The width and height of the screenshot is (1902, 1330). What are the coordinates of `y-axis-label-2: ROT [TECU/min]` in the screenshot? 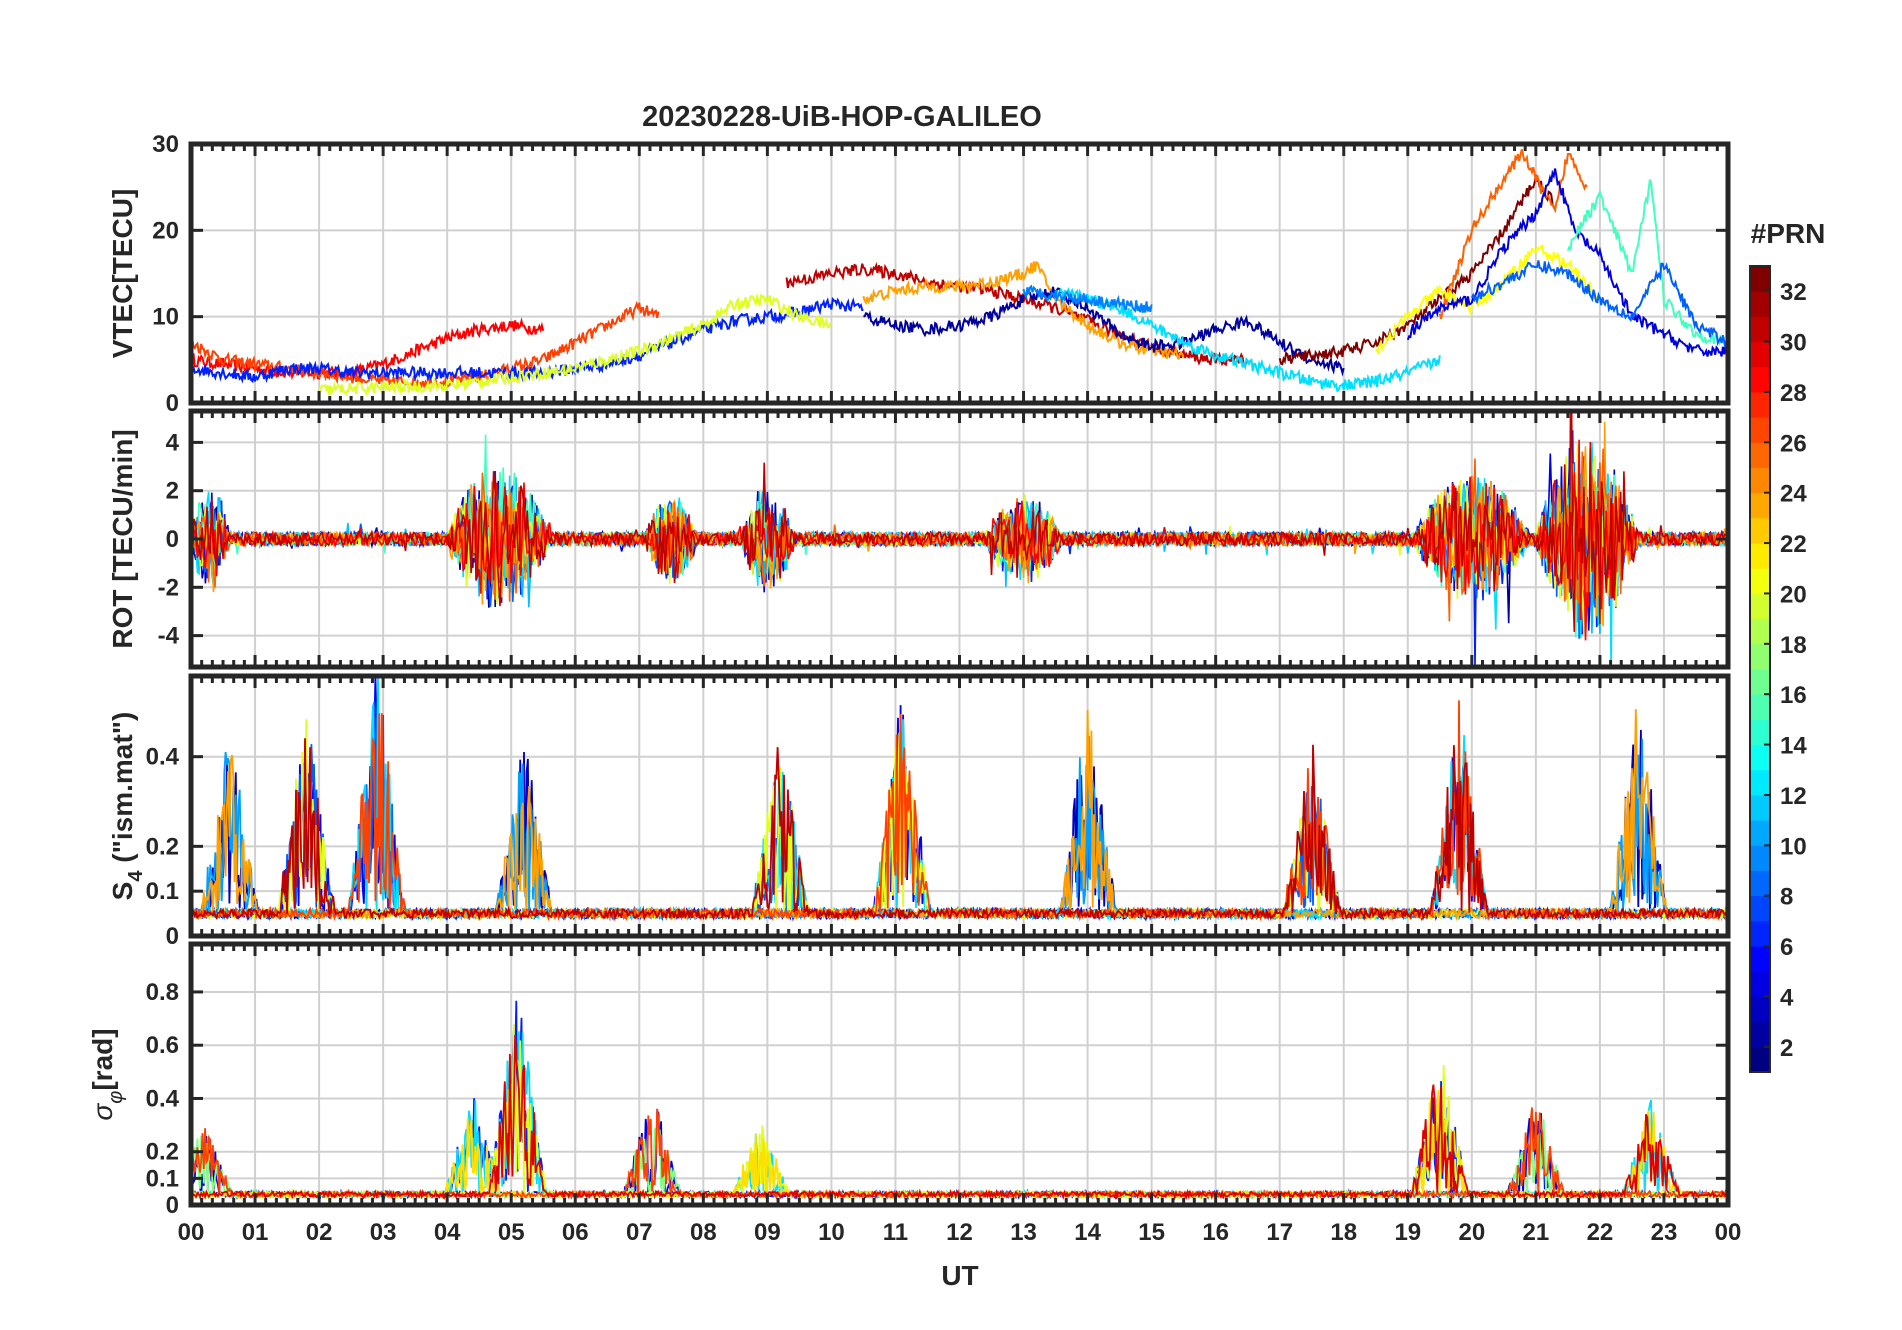 It's located at (122, 538).